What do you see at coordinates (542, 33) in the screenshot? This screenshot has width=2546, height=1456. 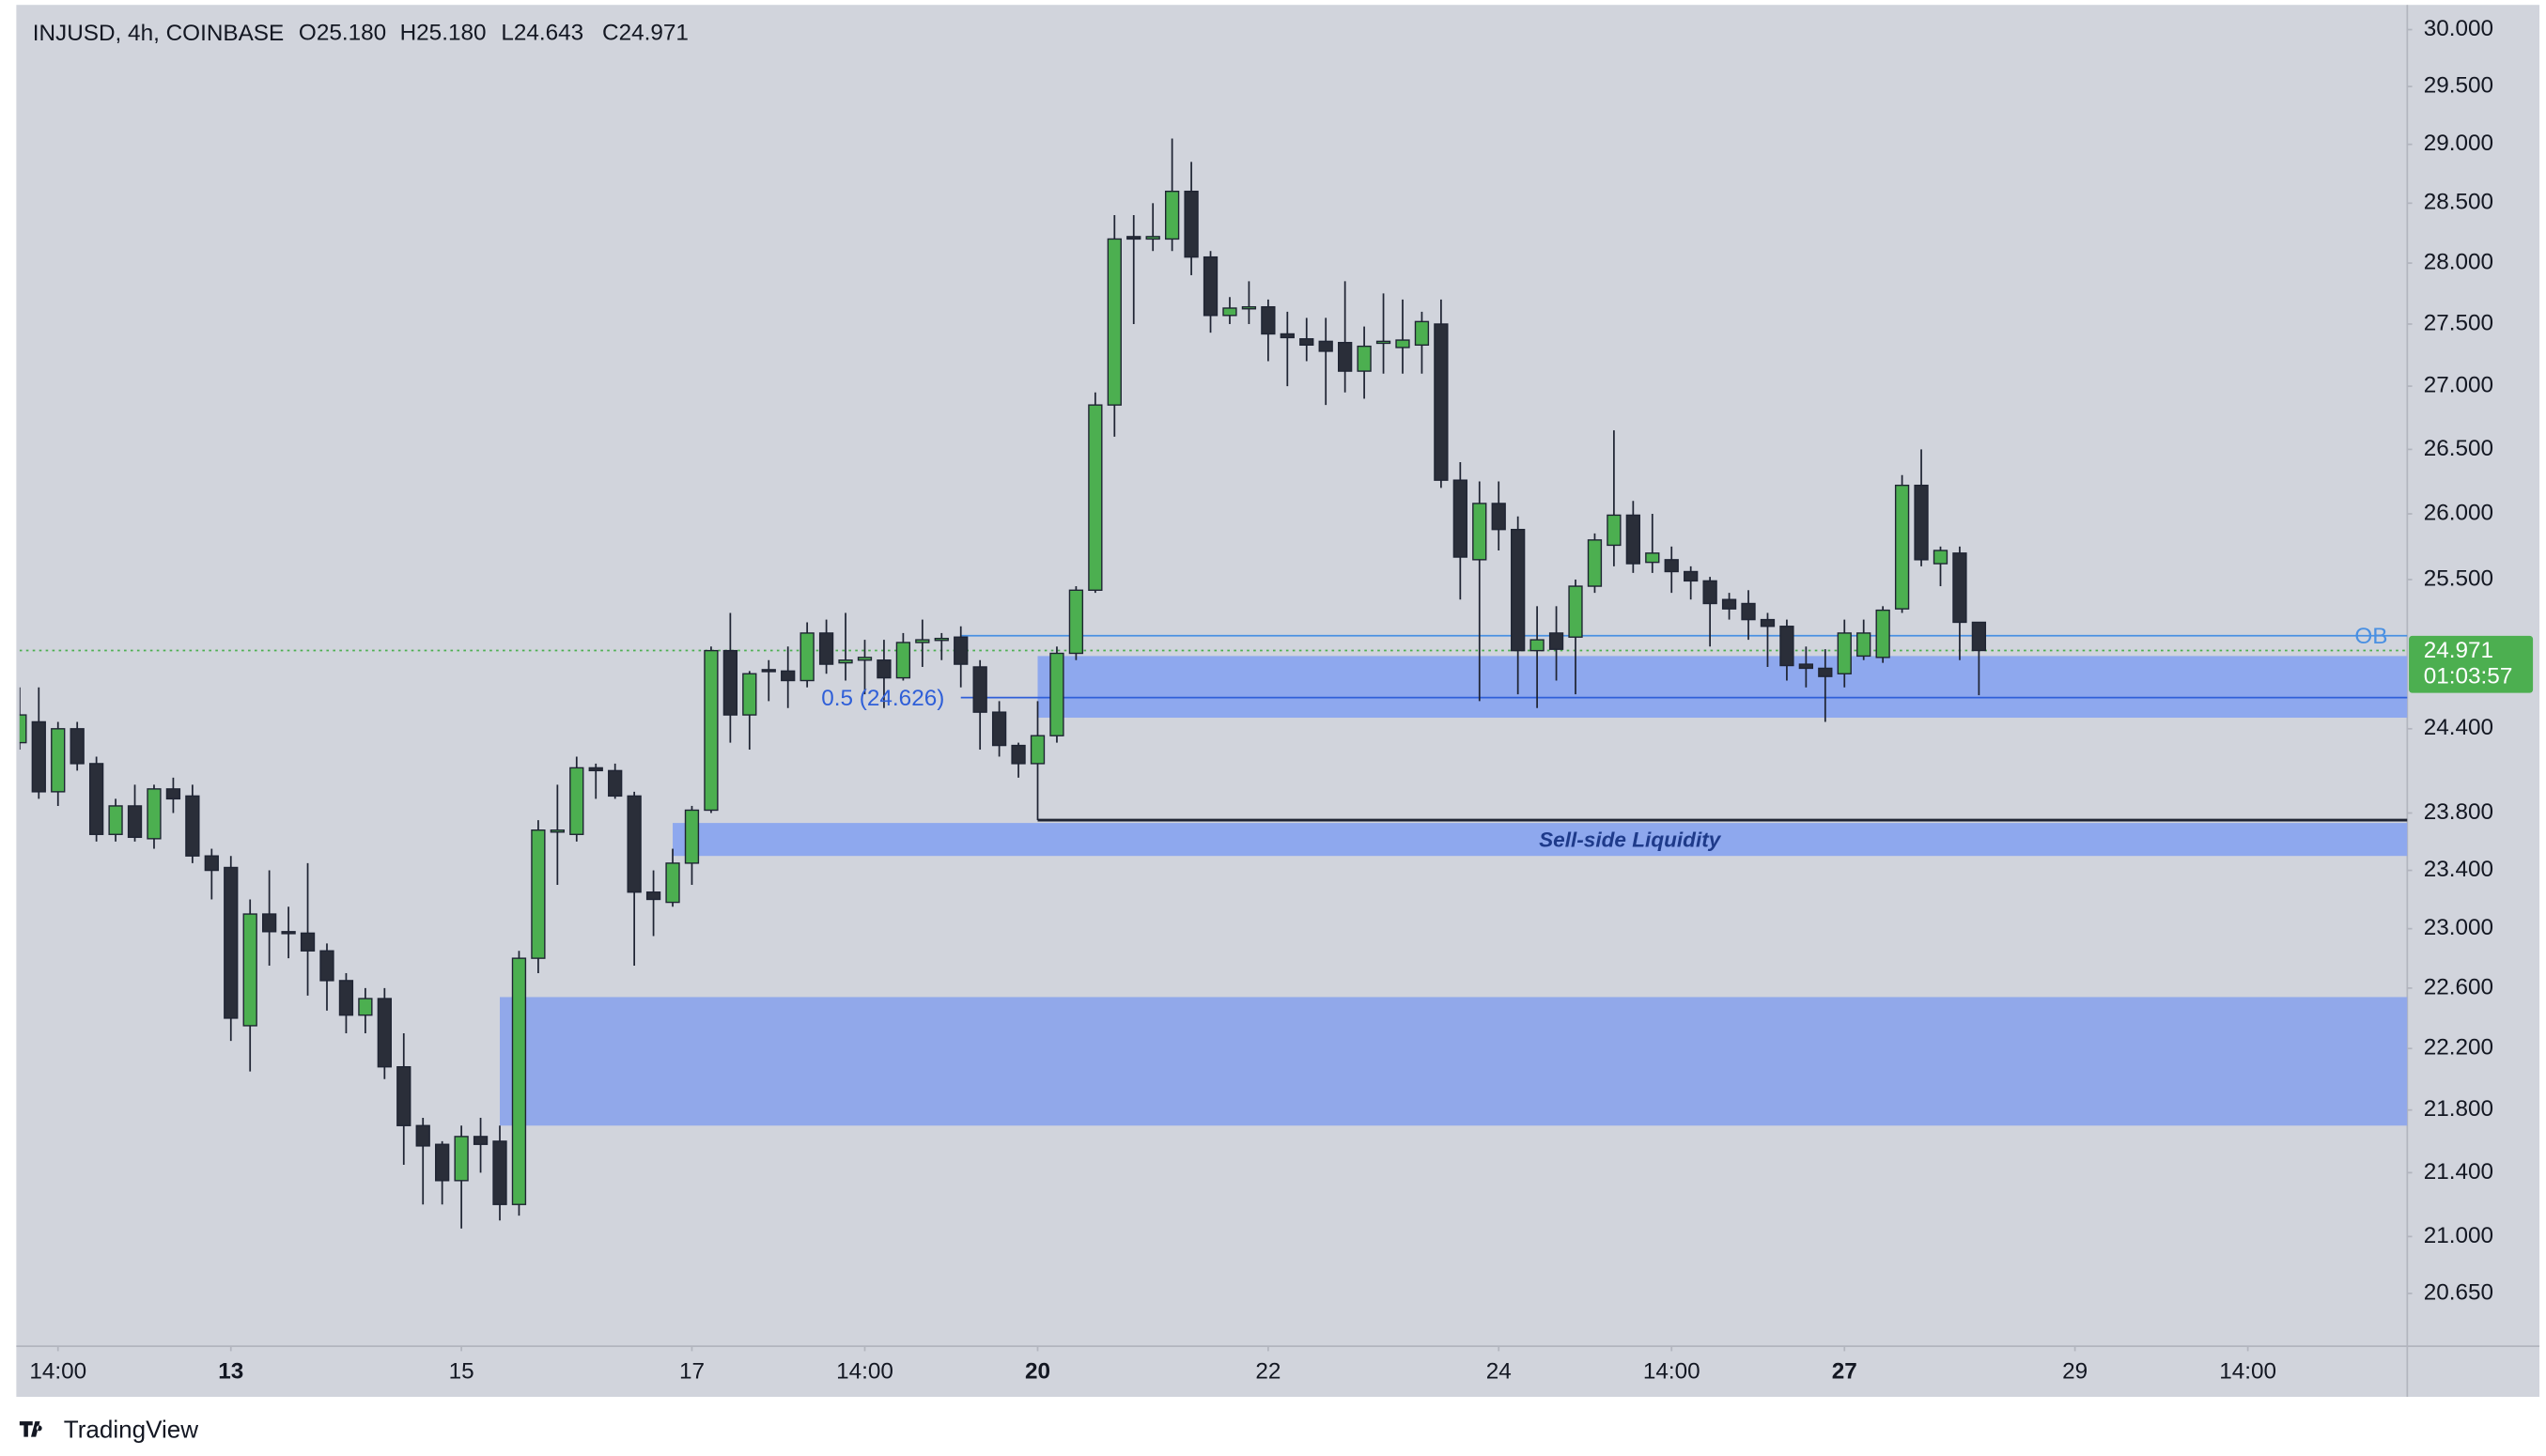 I see `ohlc-item: L24.643` at bounding box center [542, 33].